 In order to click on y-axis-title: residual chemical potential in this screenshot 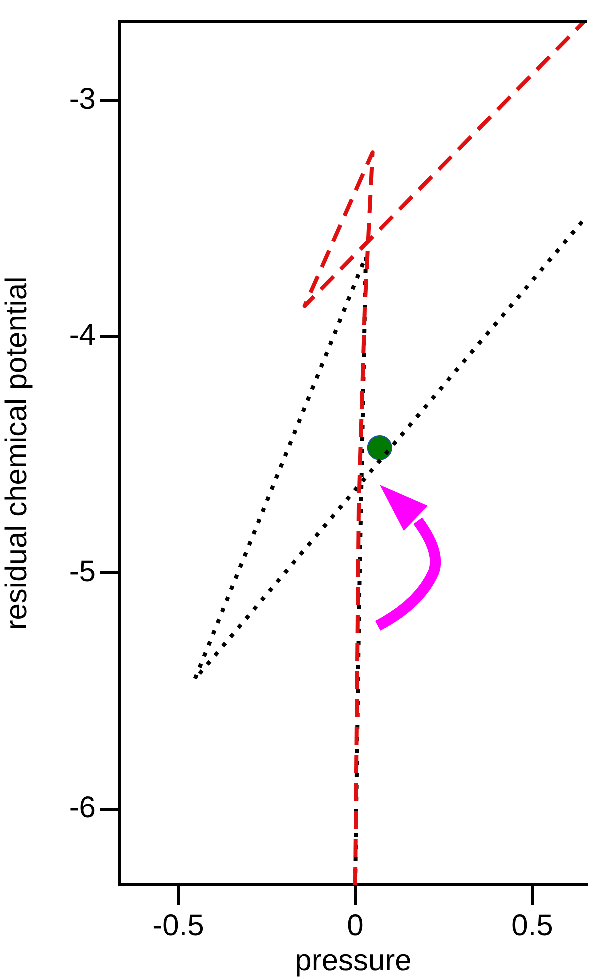, I will do `click(17, 453)`.